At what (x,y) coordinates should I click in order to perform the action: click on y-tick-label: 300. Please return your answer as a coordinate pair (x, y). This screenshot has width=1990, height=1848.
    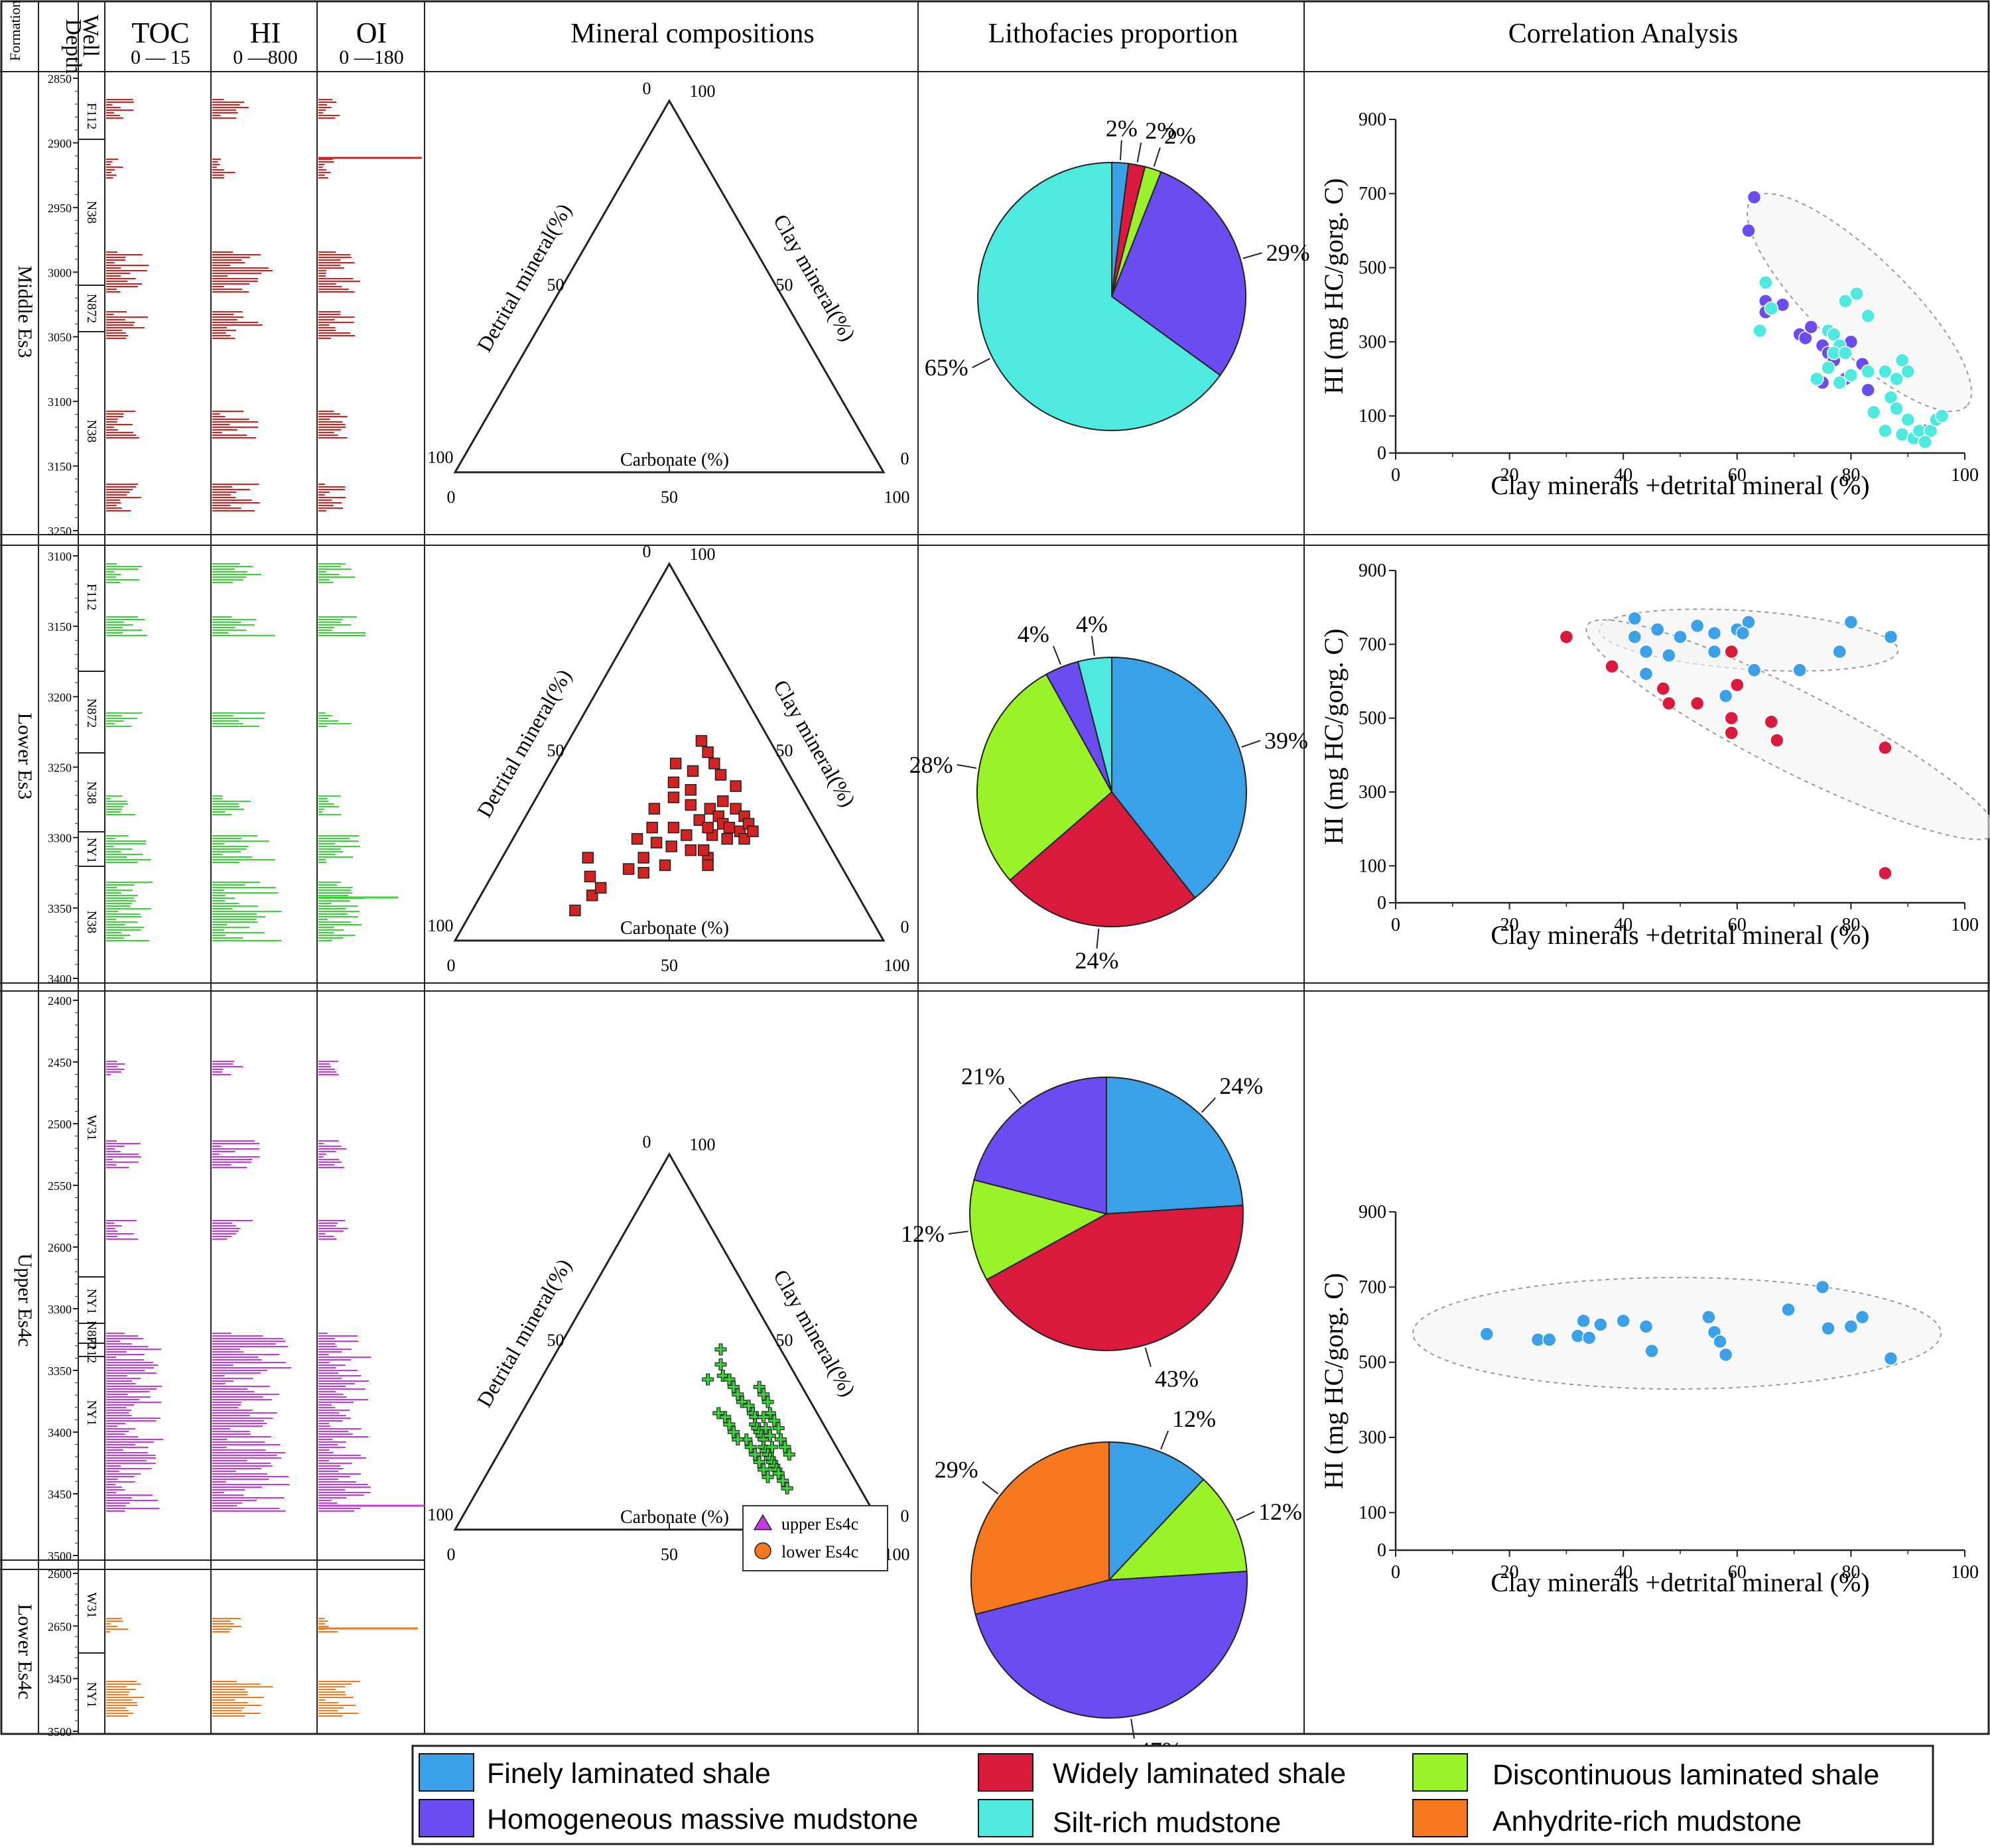
    Looking at the image, I should click on (1372, 792).